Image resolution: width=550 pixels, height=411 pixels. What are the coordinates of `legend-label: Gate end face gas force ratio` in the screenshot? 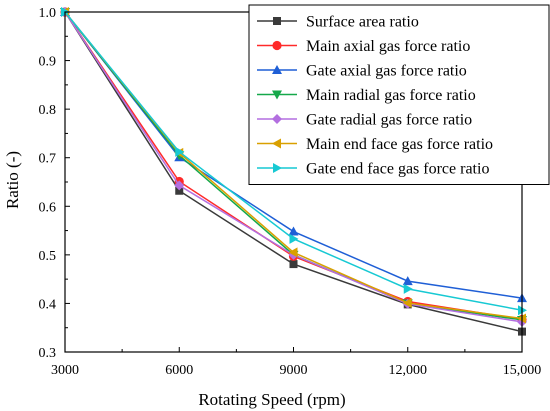 It's located at (397, 169).